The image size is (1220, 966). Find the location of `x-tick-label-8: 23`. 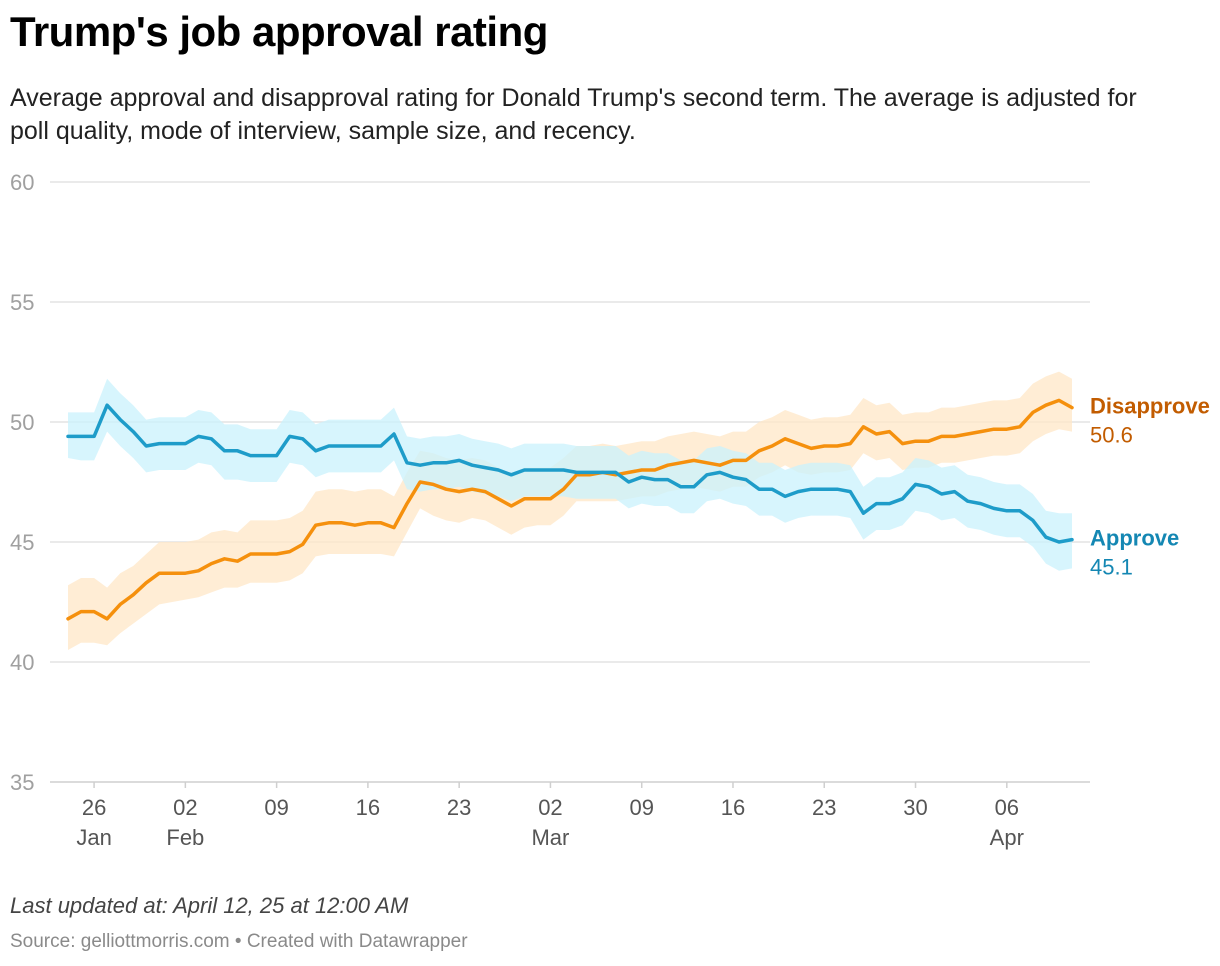

x-tick-label-8: 23 is located at coordinates (824, 807).